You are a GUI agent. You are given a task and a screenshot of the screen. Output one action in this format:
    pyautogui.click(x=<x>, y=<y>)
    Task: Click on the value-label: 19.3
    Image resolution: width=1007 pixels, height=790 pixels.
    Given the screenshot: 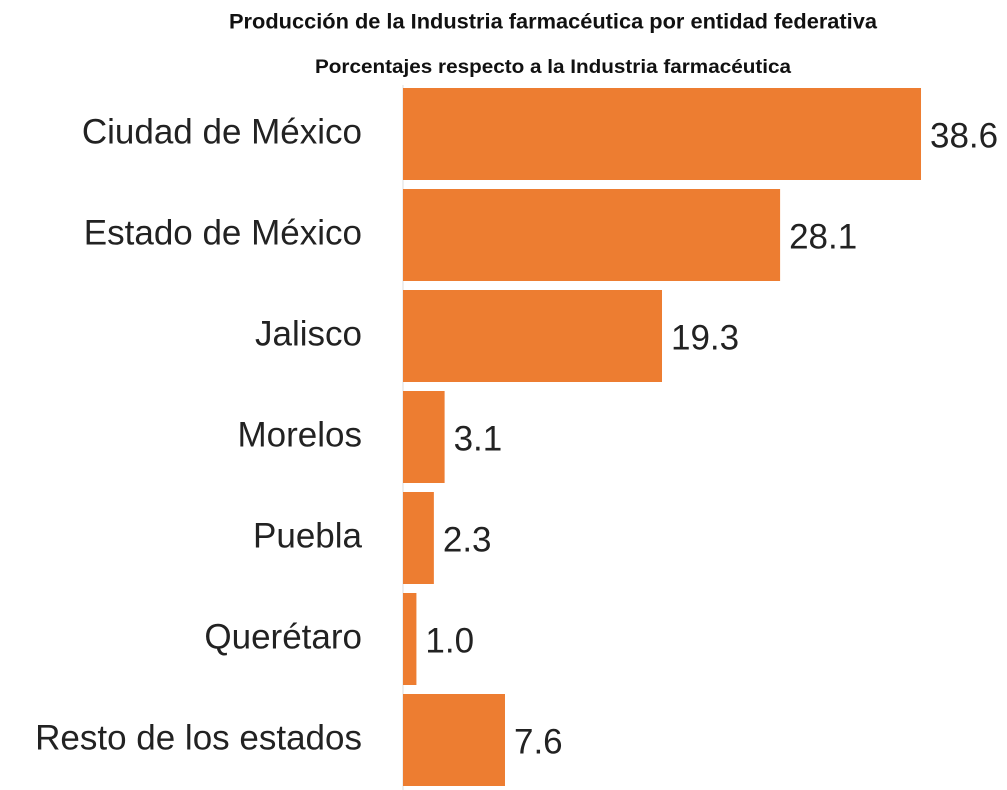 What is the action you would take?
    pyautogui.click(x=705, y=337)
    